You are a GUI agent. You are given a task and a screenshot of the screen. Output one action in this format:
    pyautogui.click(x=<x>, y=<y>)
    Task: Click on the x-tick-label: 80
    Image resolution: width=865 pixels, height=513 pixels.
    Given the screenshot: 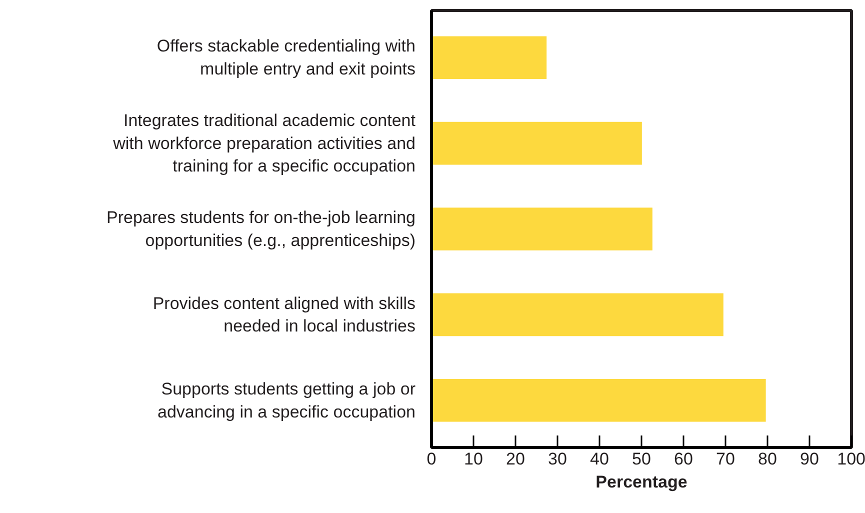 What is the action you would take?
    pyautogui.click(x=767, y=459)
    